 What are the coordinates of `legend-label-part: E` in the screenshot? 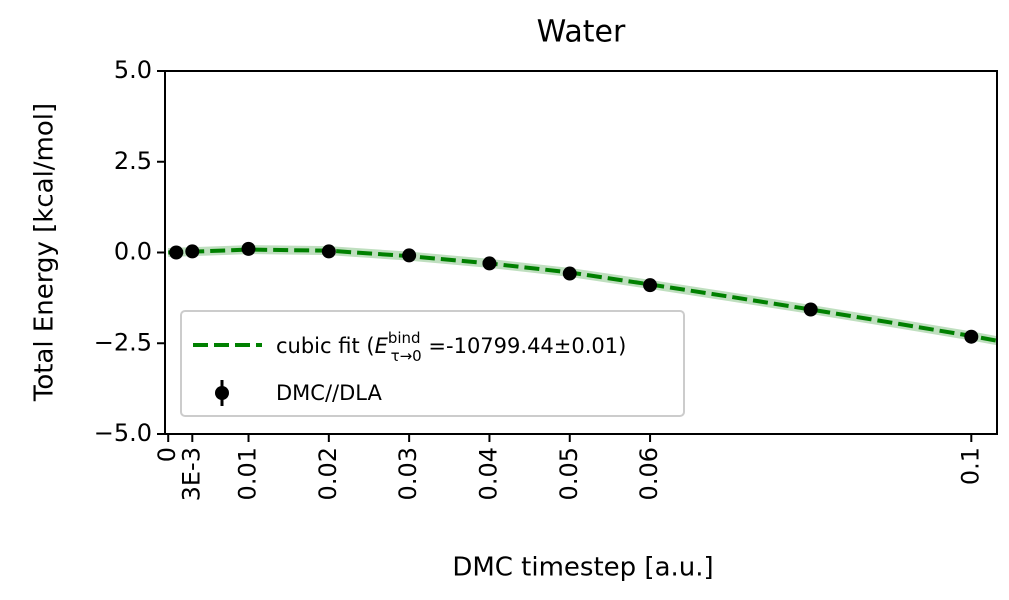 It's located at (382, 346).